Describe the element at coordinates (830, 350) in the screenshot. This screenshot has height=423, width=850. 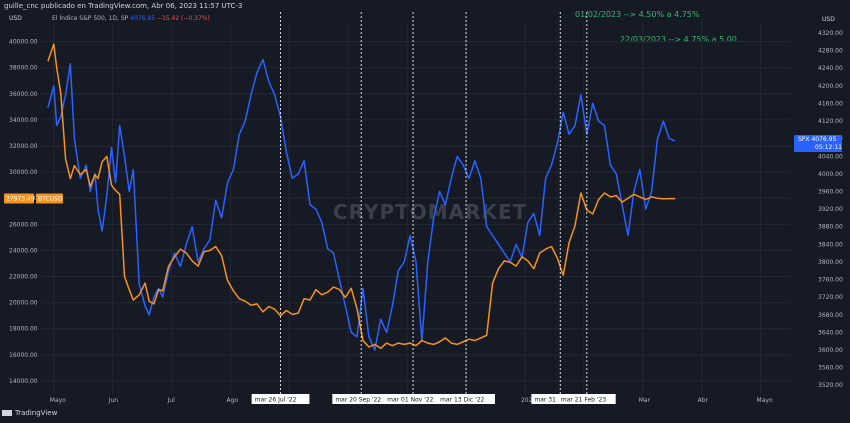
I see `y-right-tick-label: 3600.00` at that location.